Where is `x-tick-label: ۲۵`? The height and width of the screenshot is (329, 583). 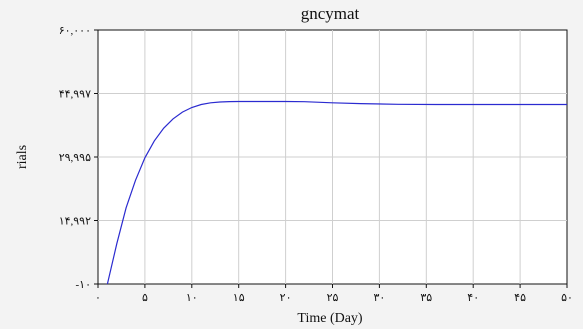 x-tick-label: ۲۵ is located at coordinates (333, 298).